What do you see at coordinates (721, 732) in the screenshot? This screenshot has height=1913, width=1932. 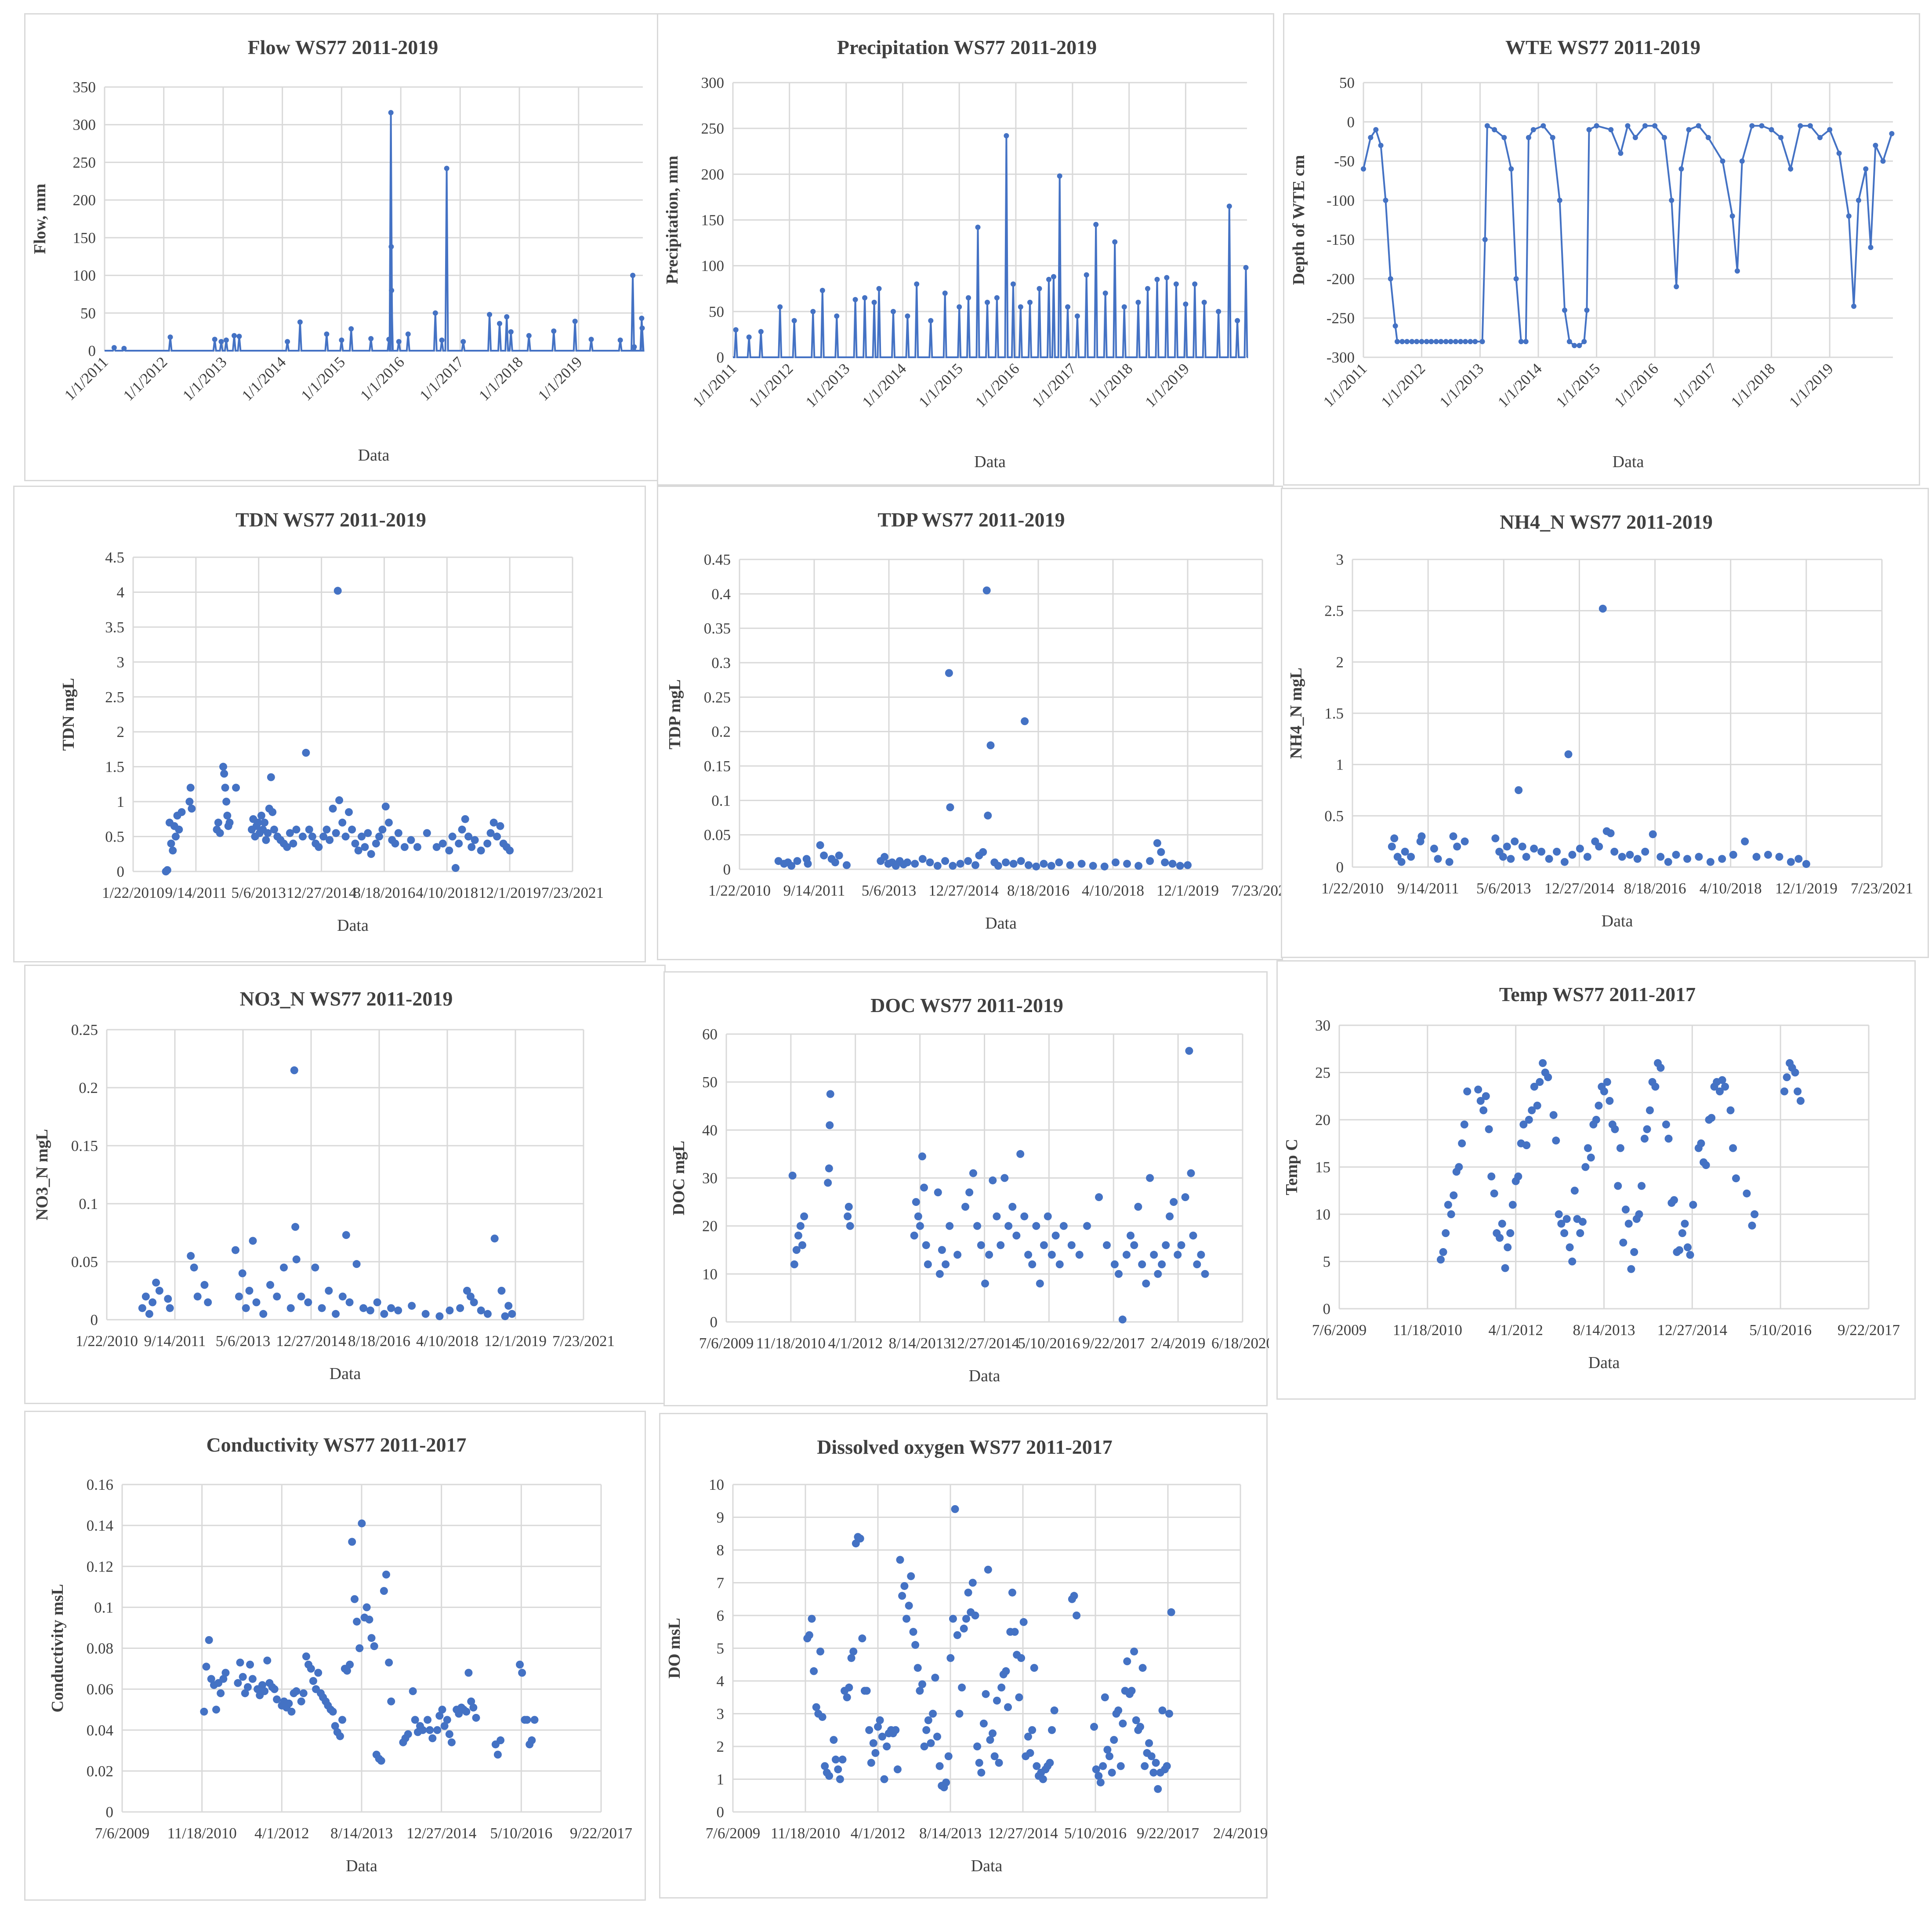 I see `y-tick-label: 0.2` at bounding box center [721, 732].